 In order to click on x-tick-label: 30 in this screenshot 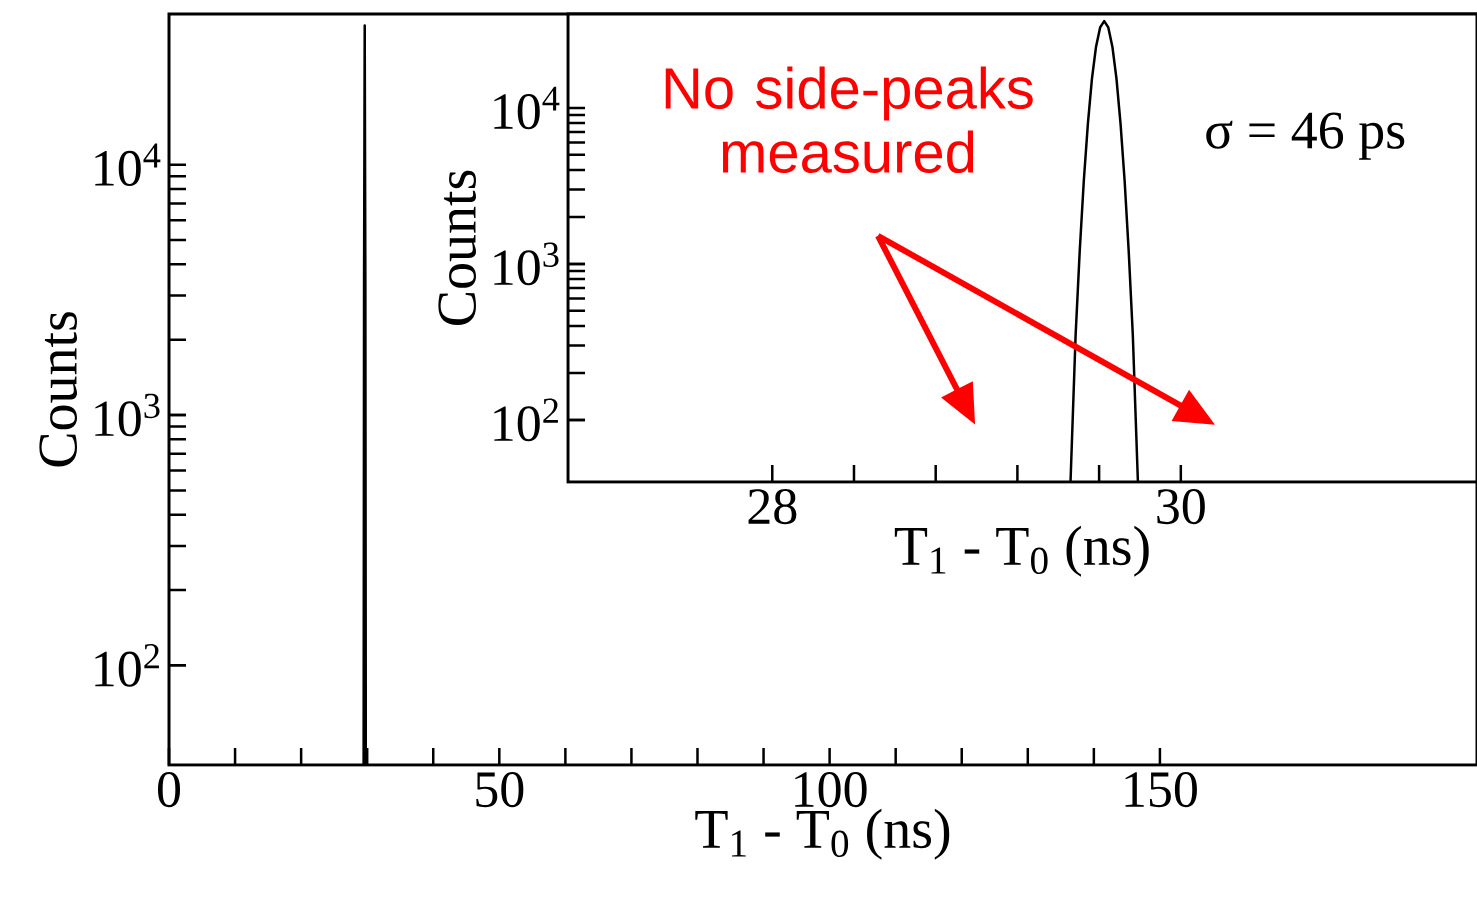, I will do `click(1181, 507)`.